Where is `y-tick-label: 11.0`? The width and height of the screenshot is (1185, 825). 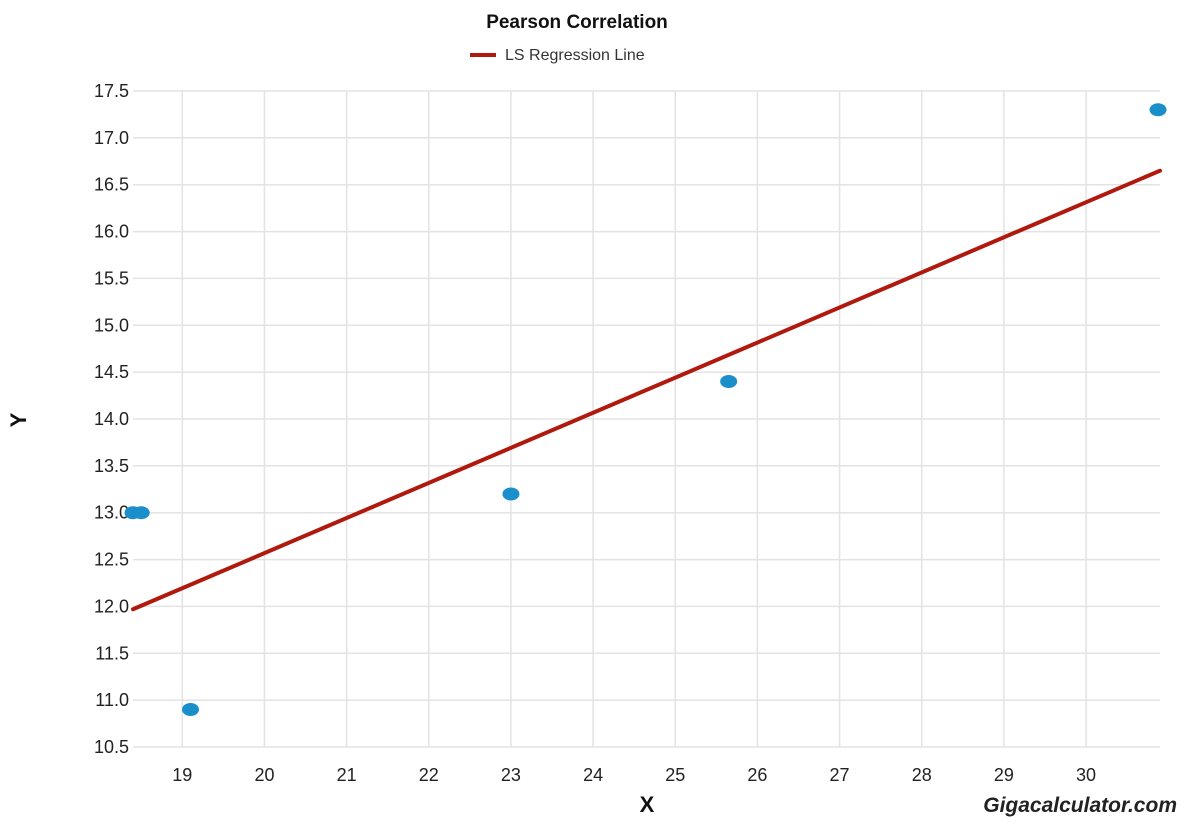
y-tick-label: 11.0 is located at coordinates (112, 700).